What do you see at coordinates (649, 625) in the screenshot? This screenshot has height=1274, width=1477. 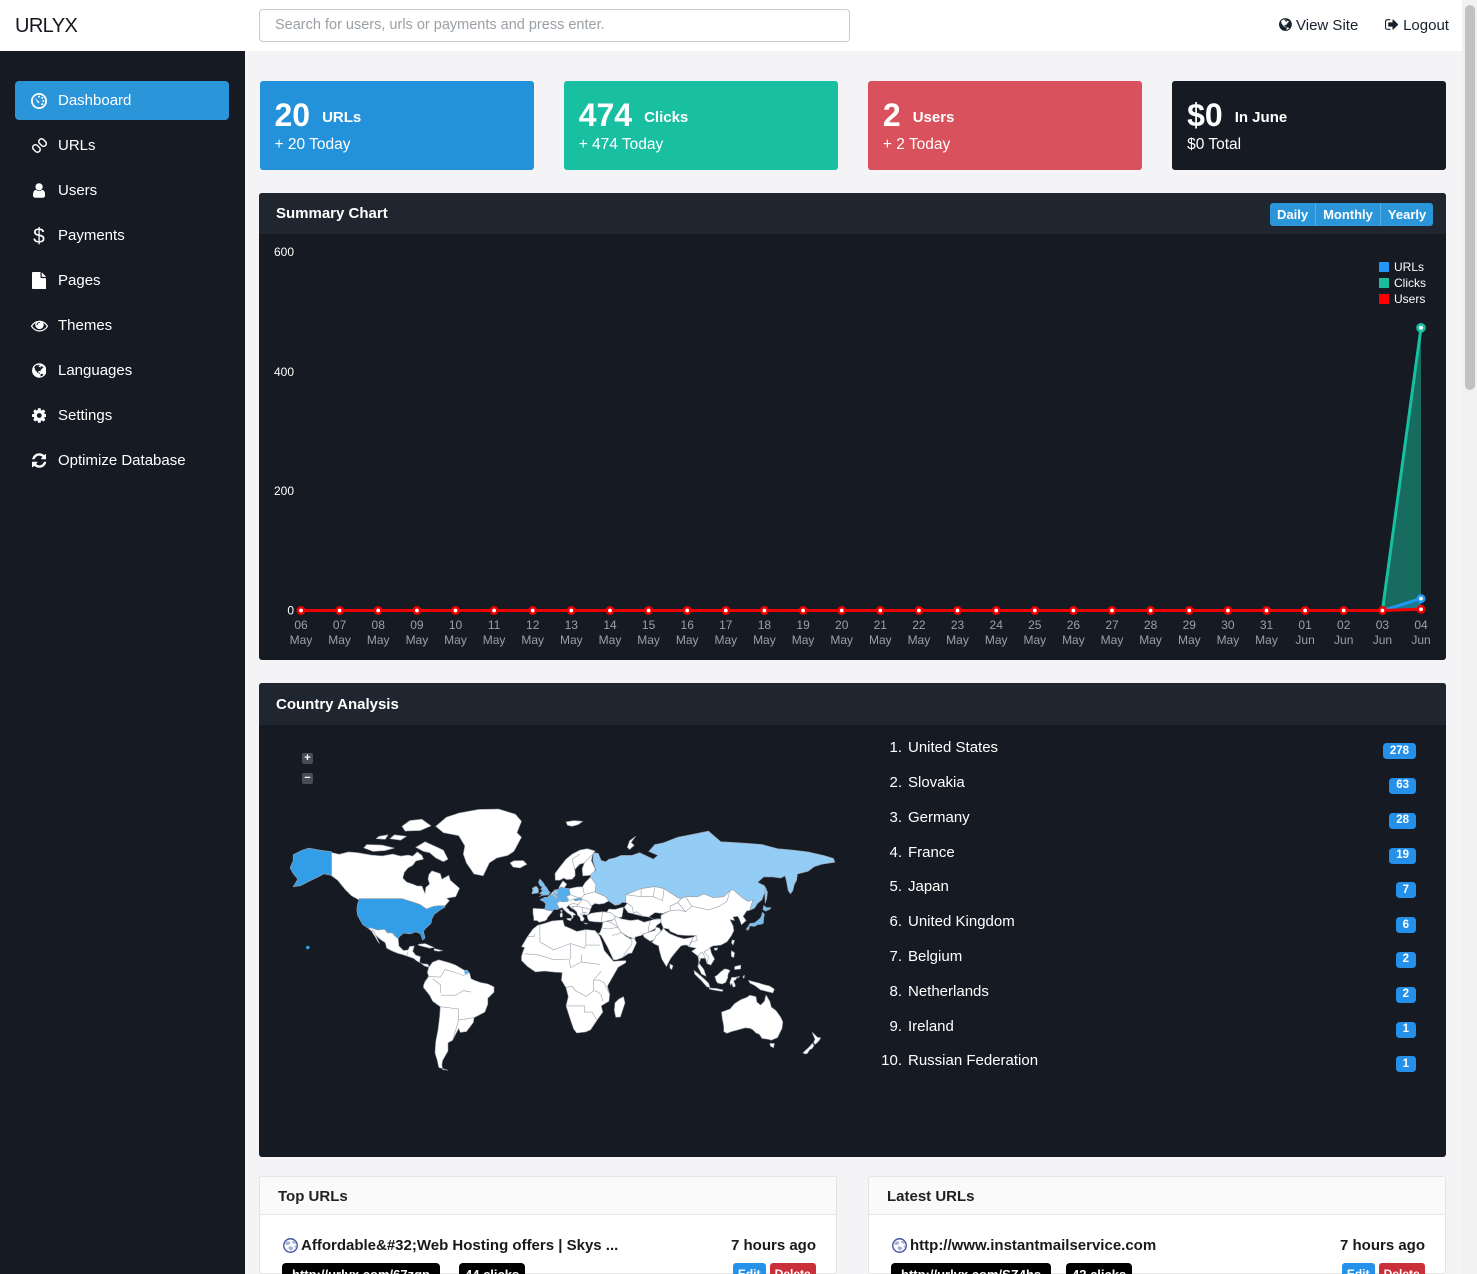 I see `svg-text: 15` at bounding box center [649, 625].